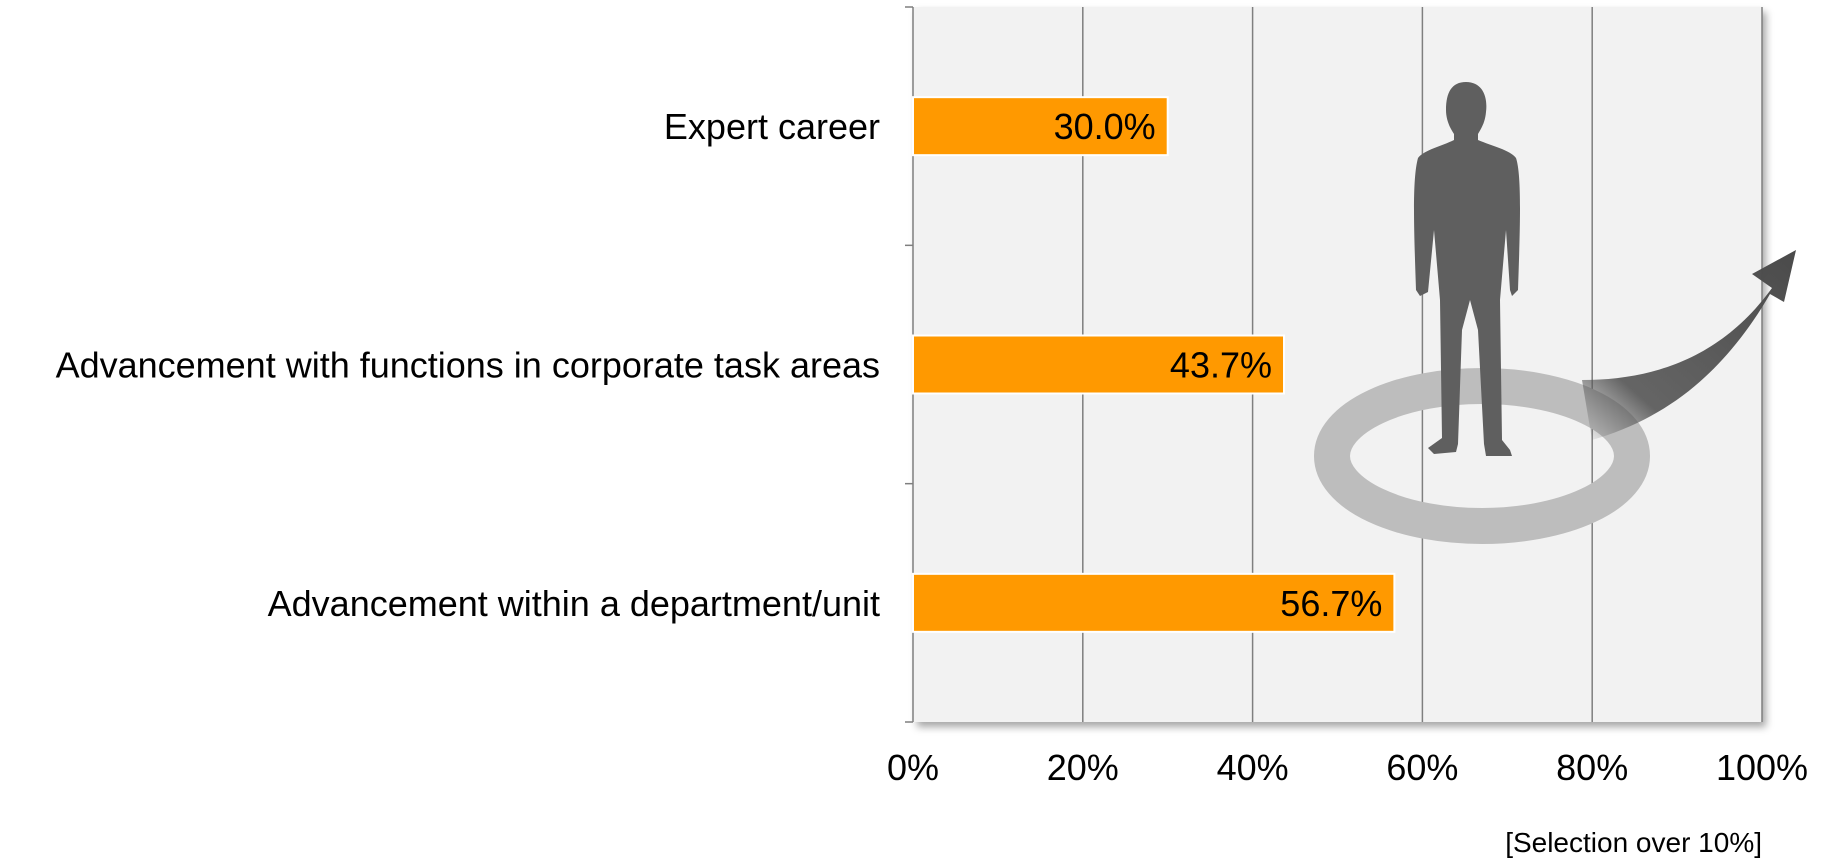  What do you see at coordinates (1633, 842) in the screenshot?
I see `chart-note: [Selection over 10%]` at bounding box center [1633, 842].